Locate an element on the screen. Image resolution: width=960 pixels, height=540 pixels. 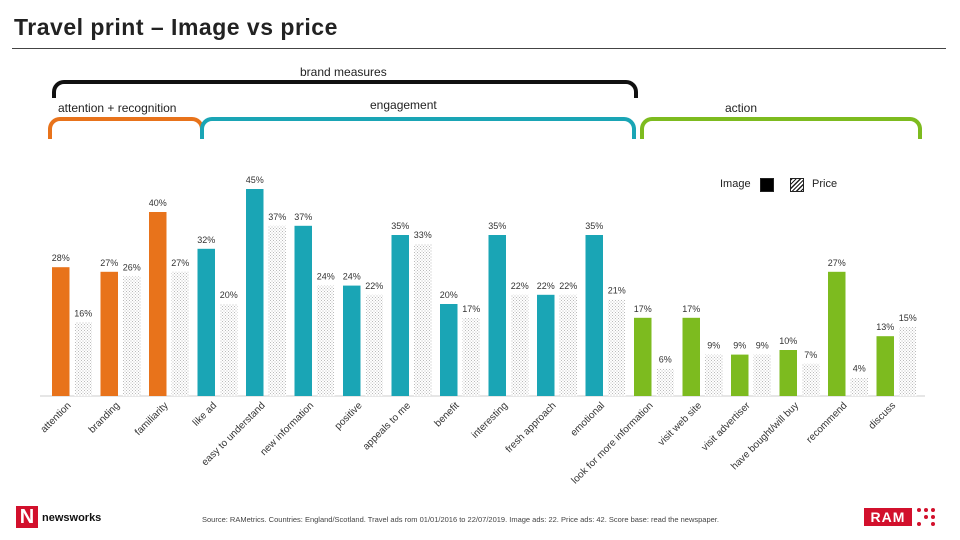
attention-label: attention + recognition is located at coordinates (117, 108).